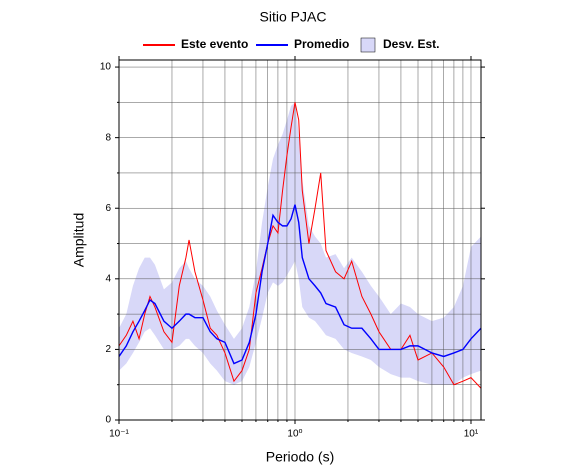 The image size is (586, 475). Describe the element at coordinates (79, 240) in the screenshot. I see `y-axis-label: Amplitud` at that location.